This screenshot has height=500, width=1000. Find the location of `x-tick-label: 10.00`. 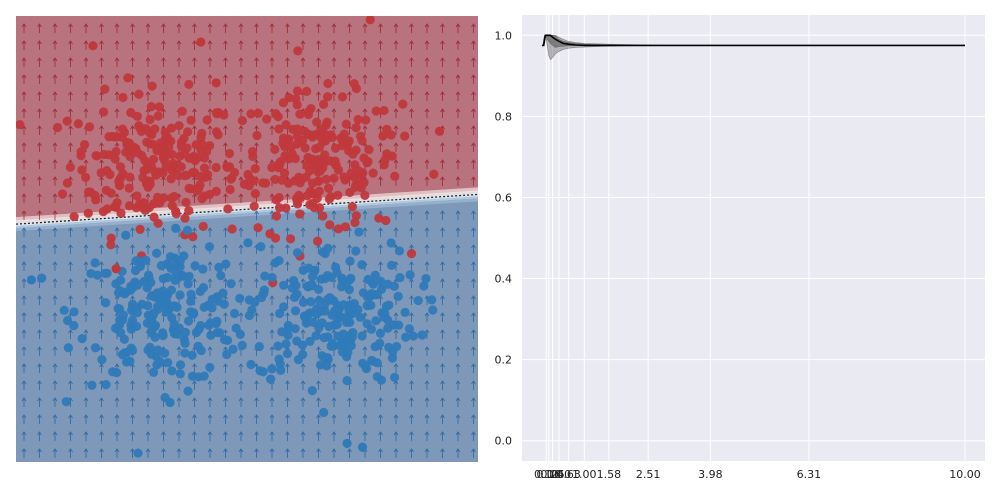

x-tick-label: 10.00 is located at coordinates (965, 474).